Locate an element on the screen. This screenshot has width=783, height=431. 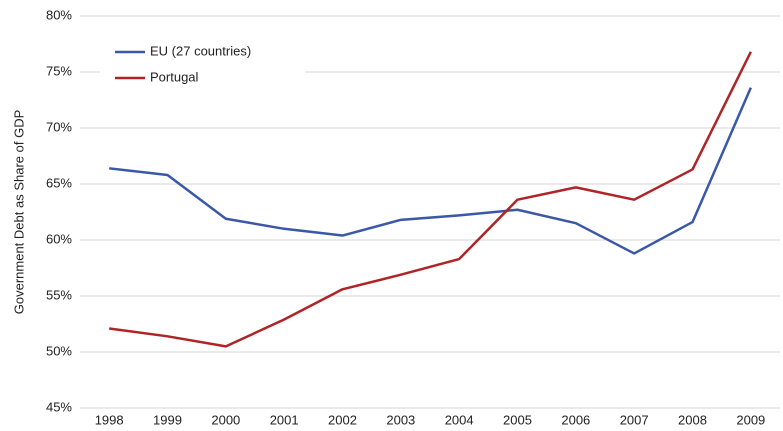
x-tick-label: 2008 is located at coordinates (692, 419).